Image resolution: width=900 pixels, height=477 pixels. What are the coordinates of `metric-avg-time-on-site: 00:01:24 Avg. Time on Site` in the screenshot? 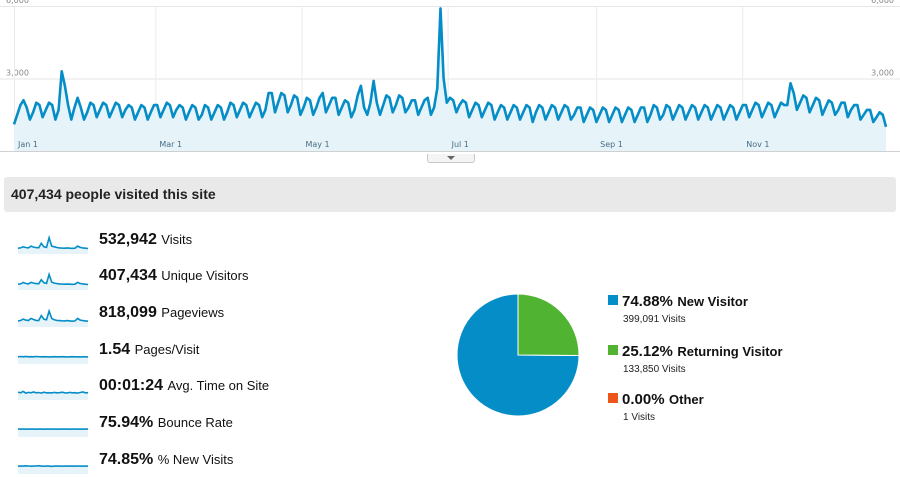 It's located at (208, 389).